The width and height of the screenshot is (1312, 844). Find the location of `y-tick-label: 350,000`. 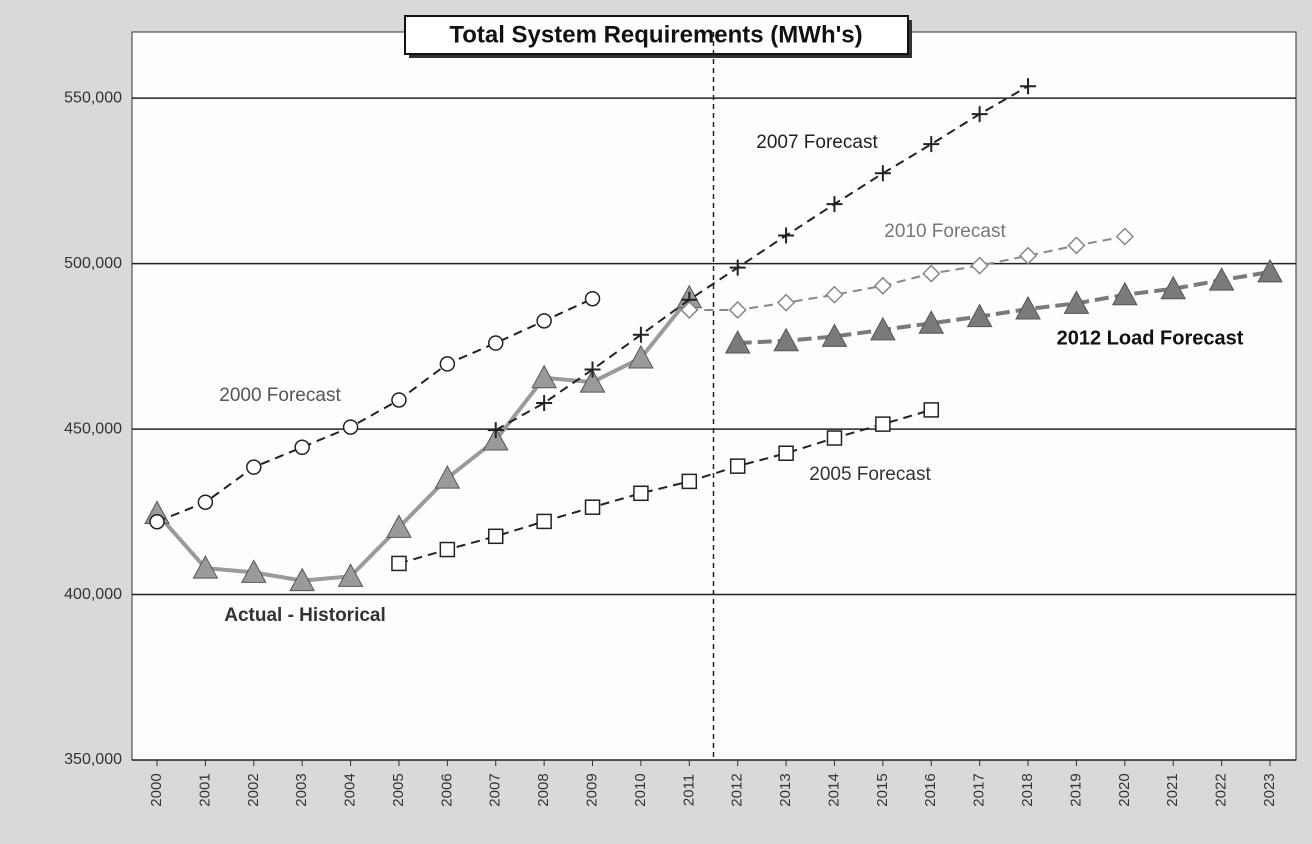

y-tick-label: 350,000 is located at coordinates (93, 759).